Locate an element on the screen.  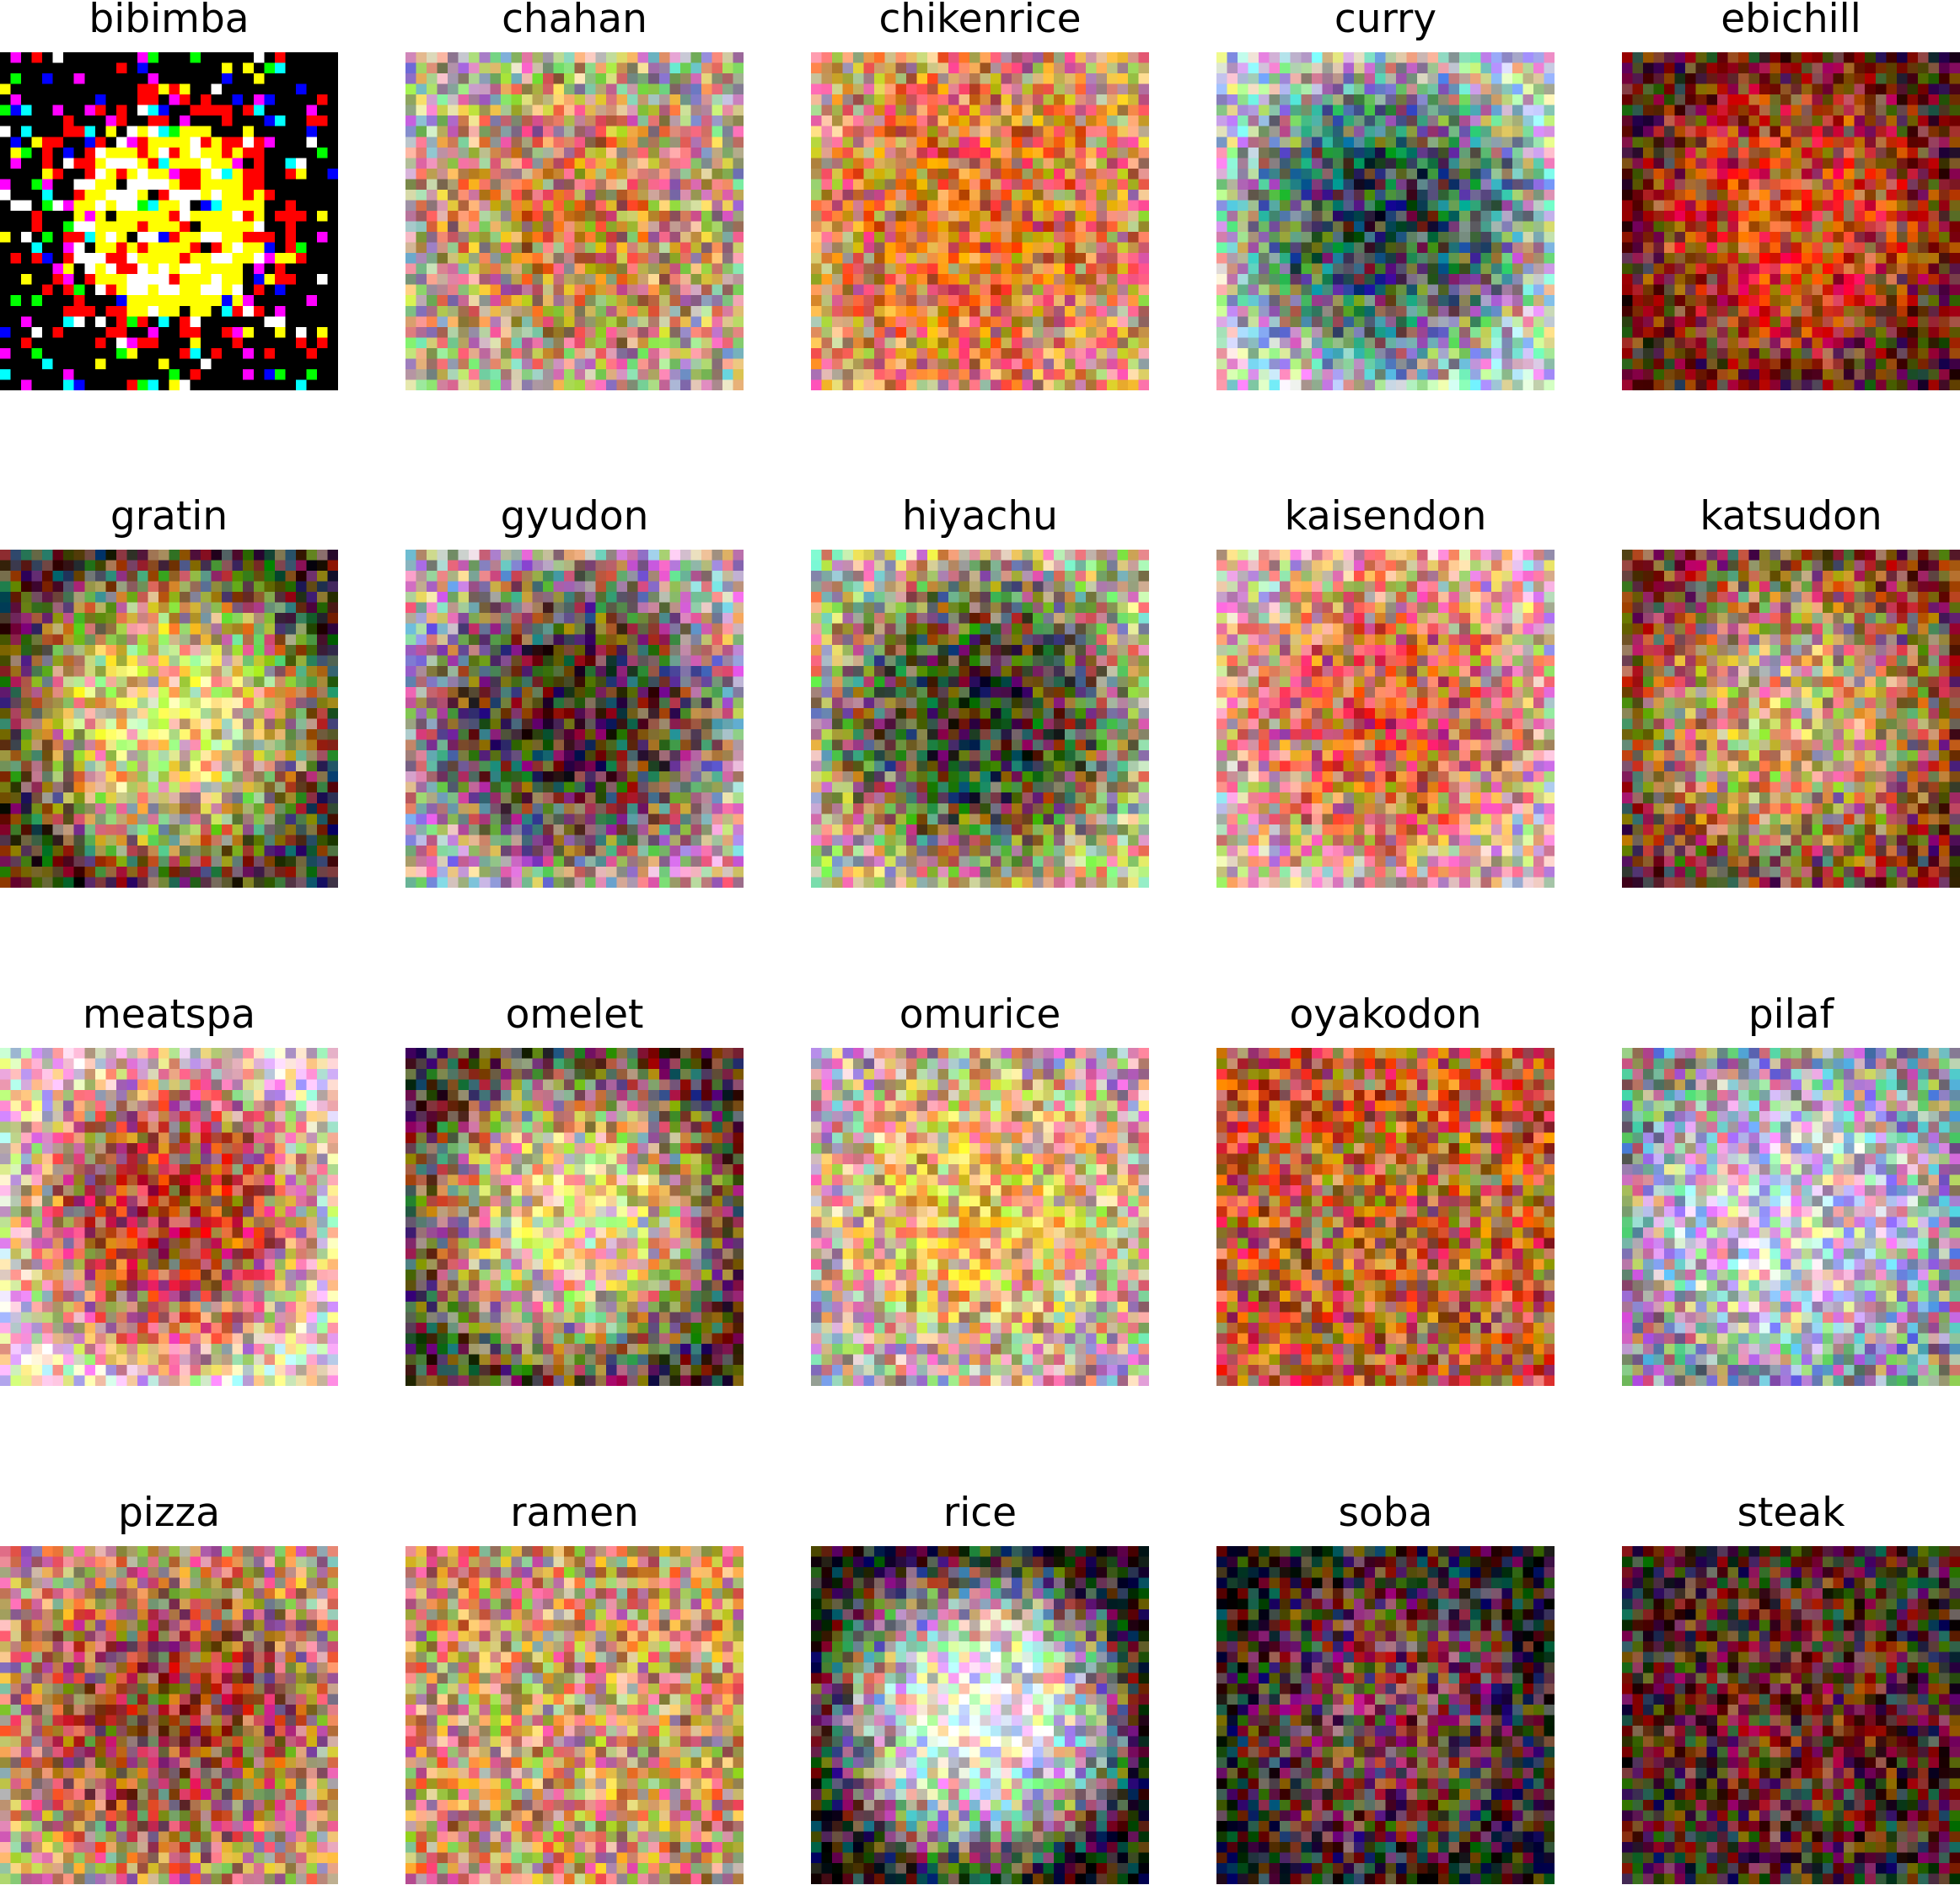
panel-title: bibimba is located at coordinates (169, 21).